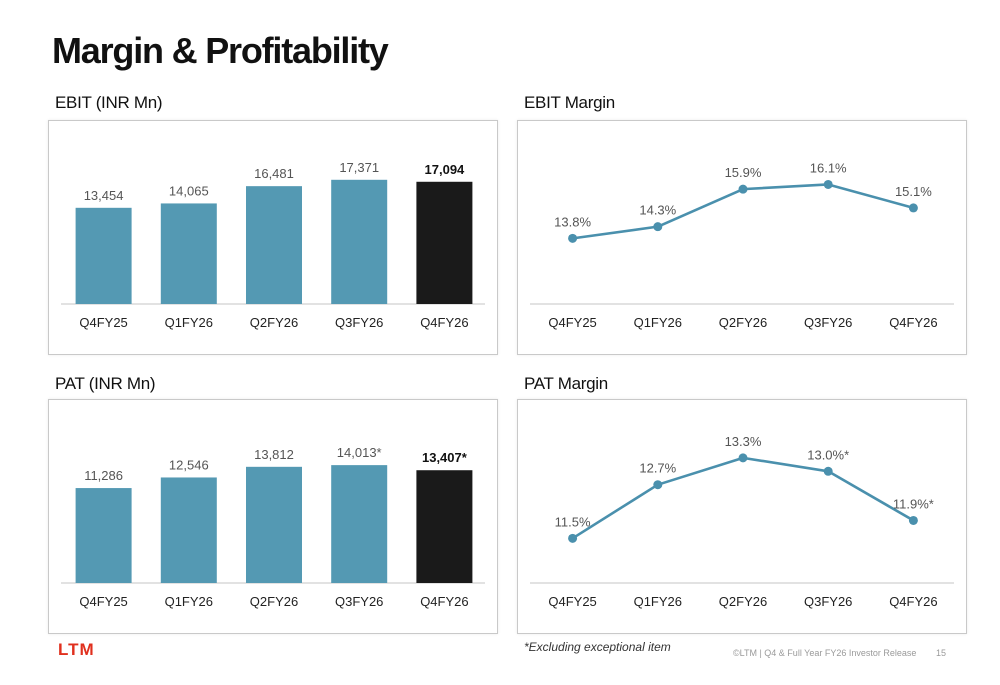 Image resolution: width=1000 pixels, height=685 pixels. Describe the element at coordinates (743, 498) in the screenshot. I see `series-line` at that location.